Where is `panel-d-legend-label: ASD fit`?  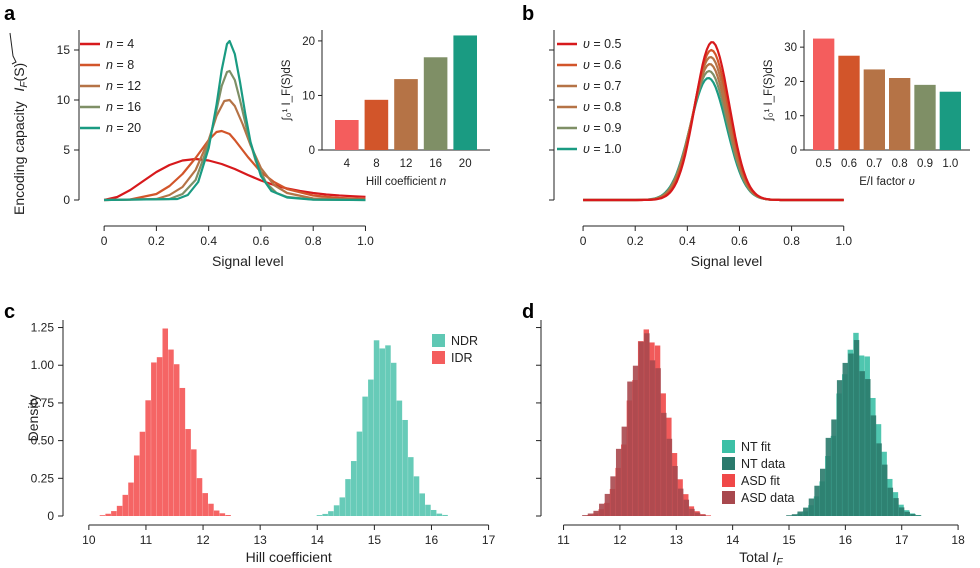 panel-d-legend-label: ASD fit is located at coordinates (760, 481).